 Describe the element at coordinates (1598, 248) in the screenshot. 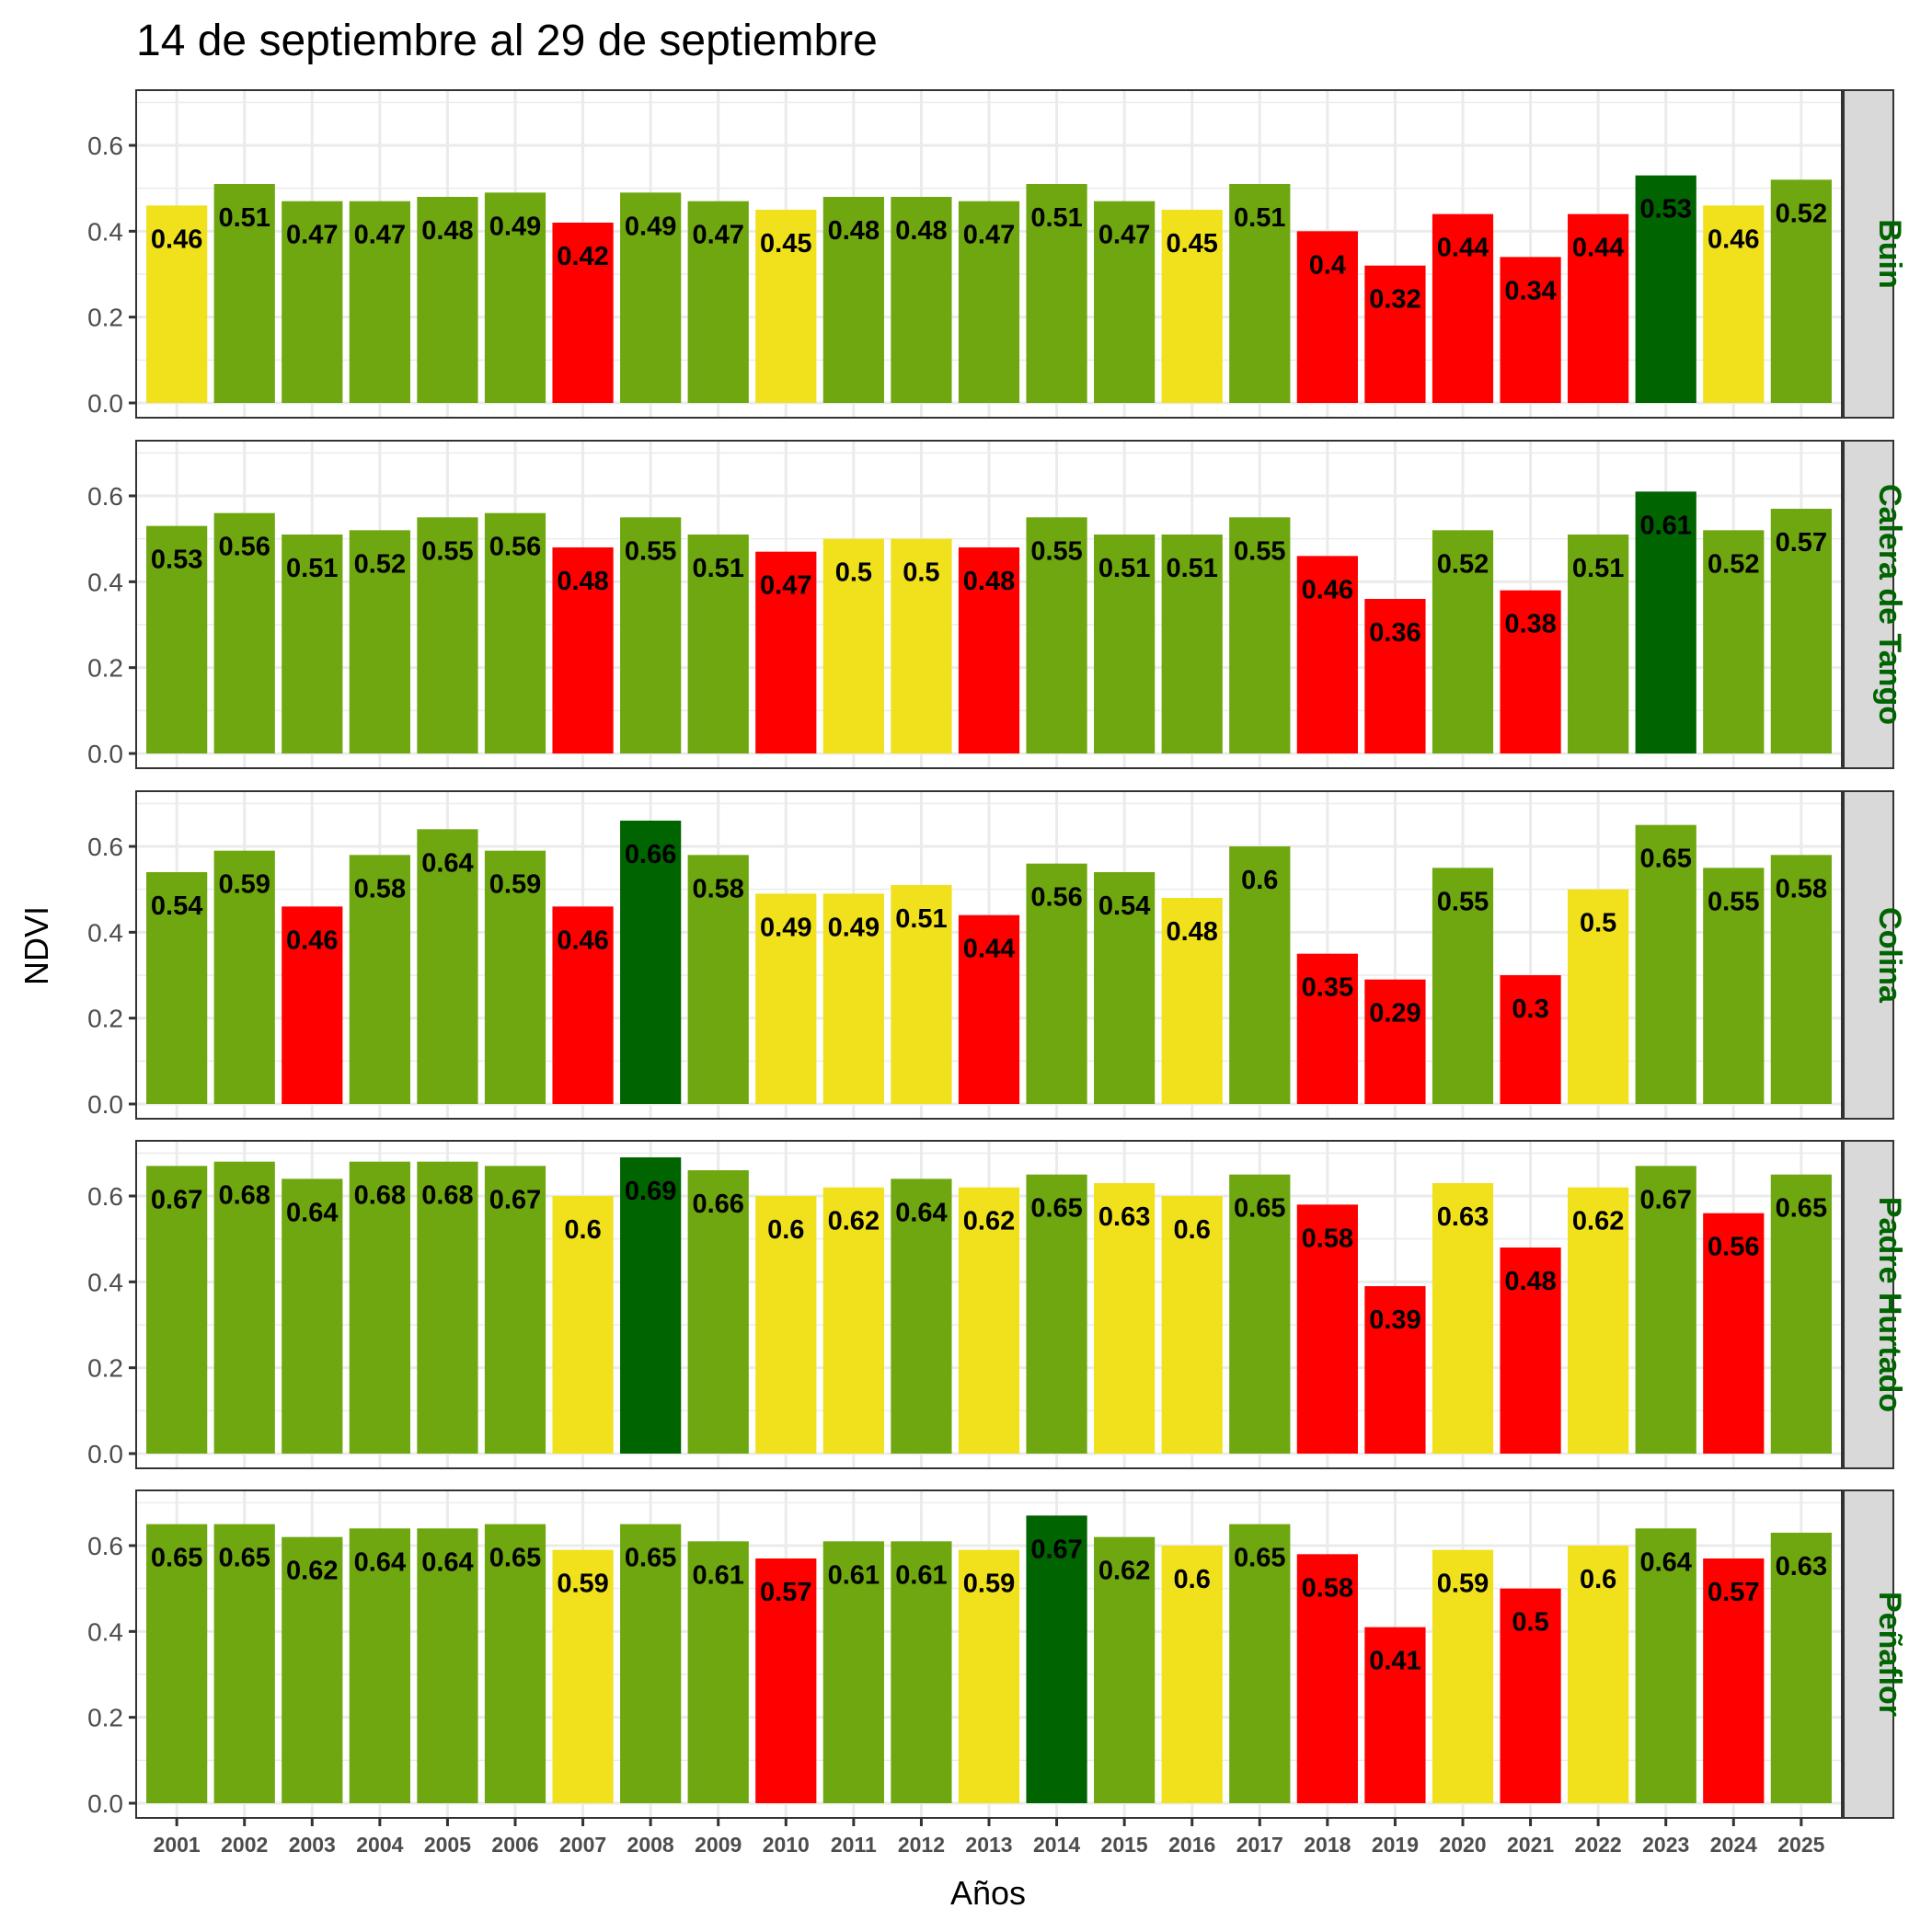

I see `bar-value-label: 0.44` at that location.